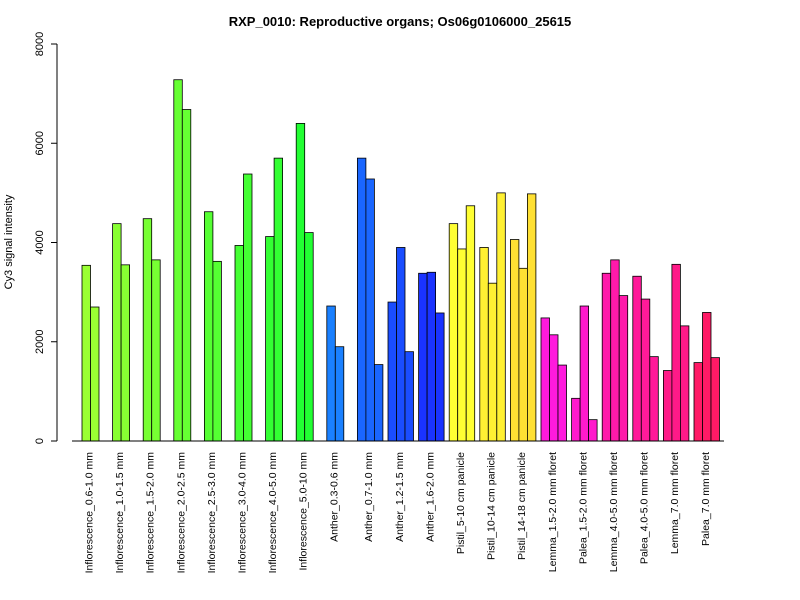  I want to click on y-axis-label: Cy3 signal intensity, so click(9, 241).